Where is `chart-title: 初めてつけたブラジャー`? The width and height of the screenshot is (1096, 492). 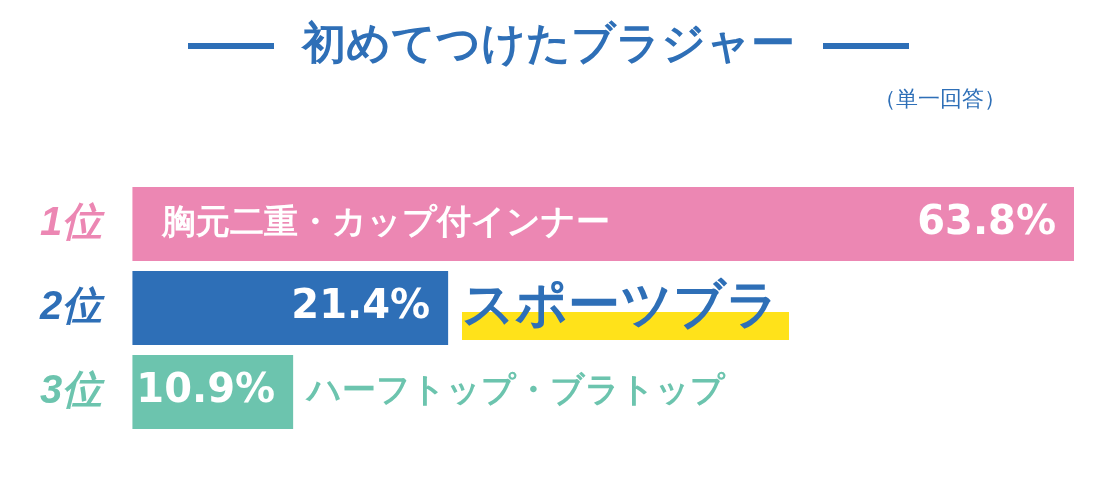 chart-title: 初めてつけたブラジャー is located at coordinates (548, 43).